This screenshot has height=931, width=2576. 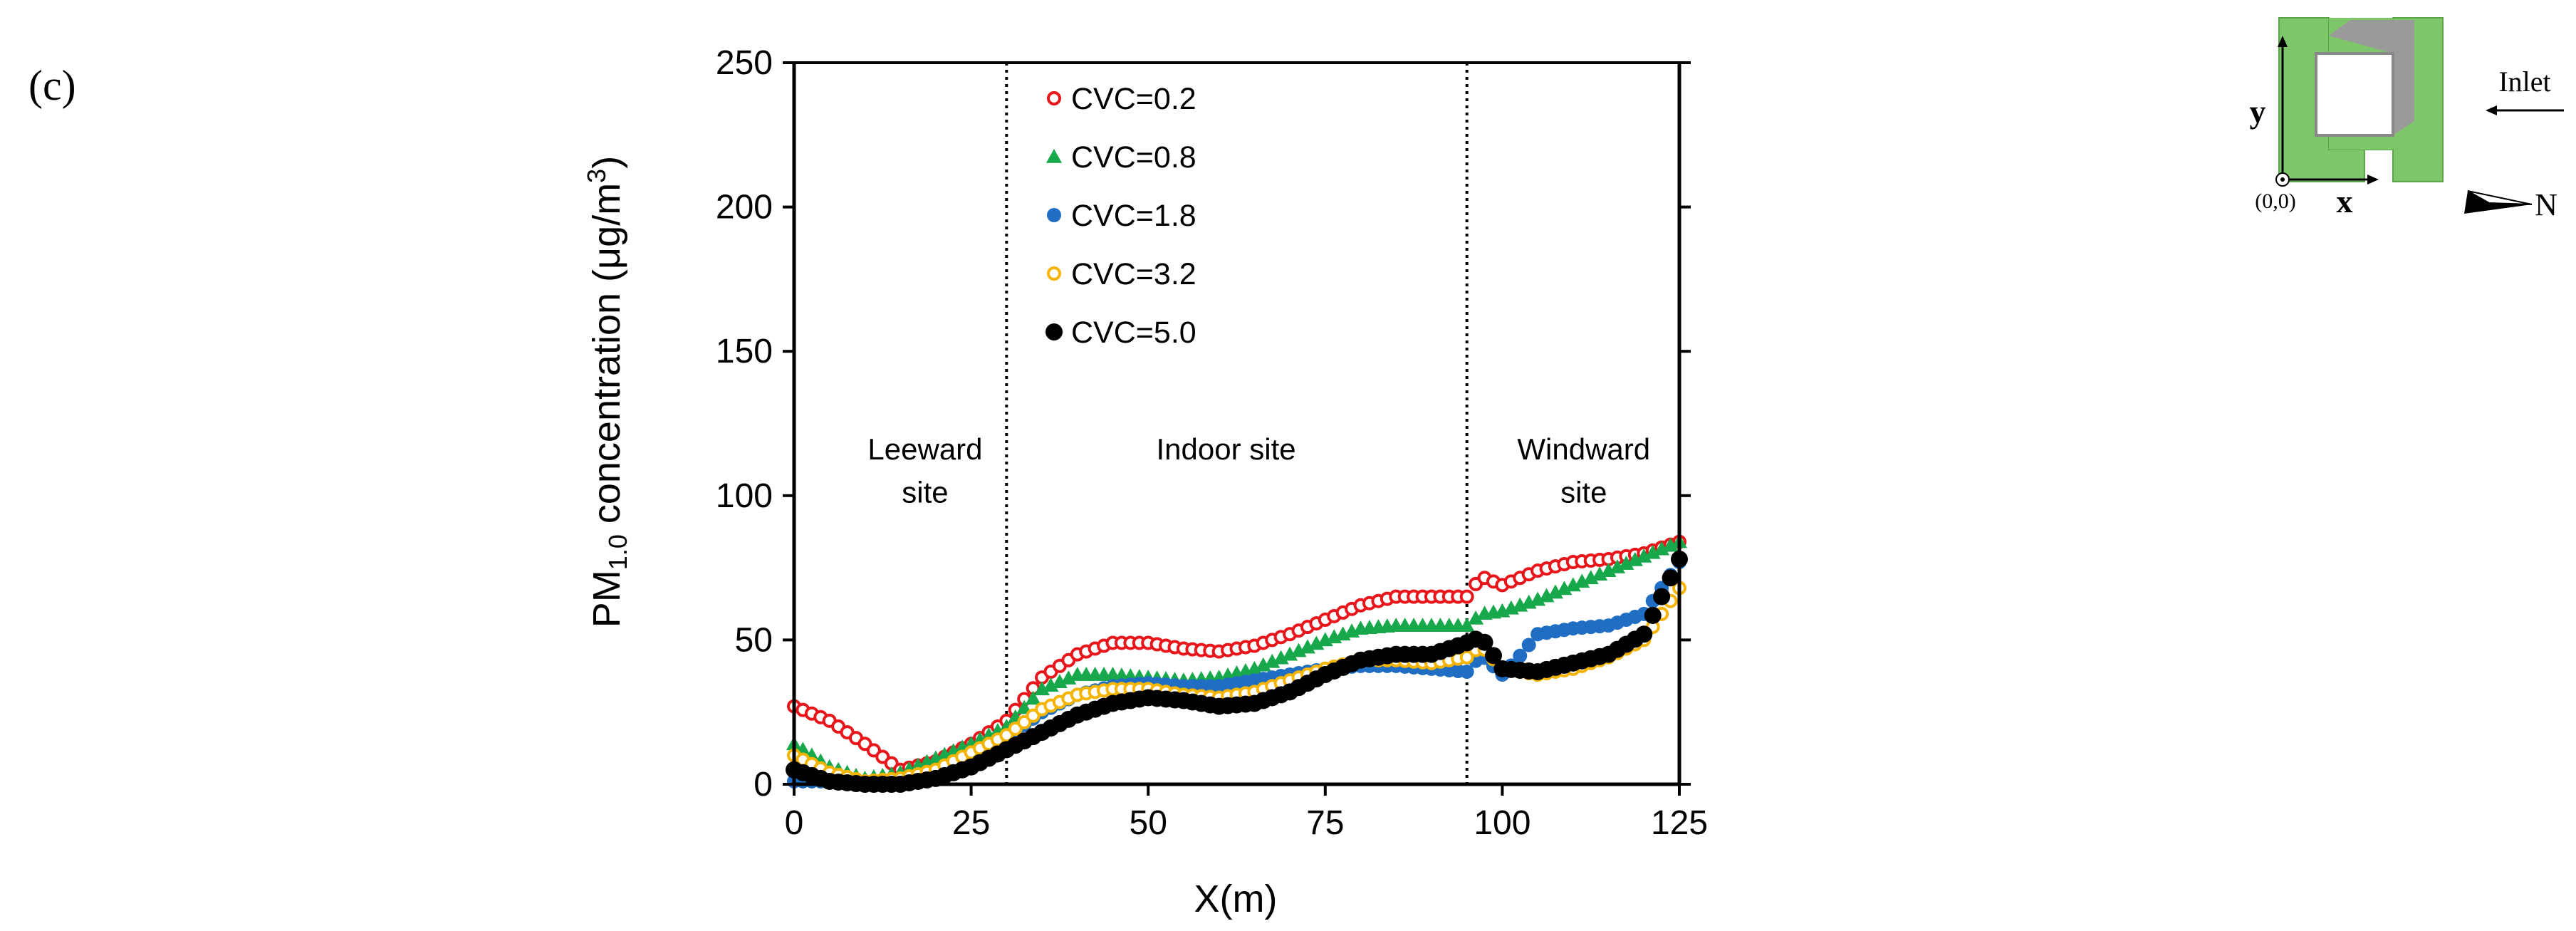 I want to click on legend-label: CVC=0.8, so click(x=1133, y=157).